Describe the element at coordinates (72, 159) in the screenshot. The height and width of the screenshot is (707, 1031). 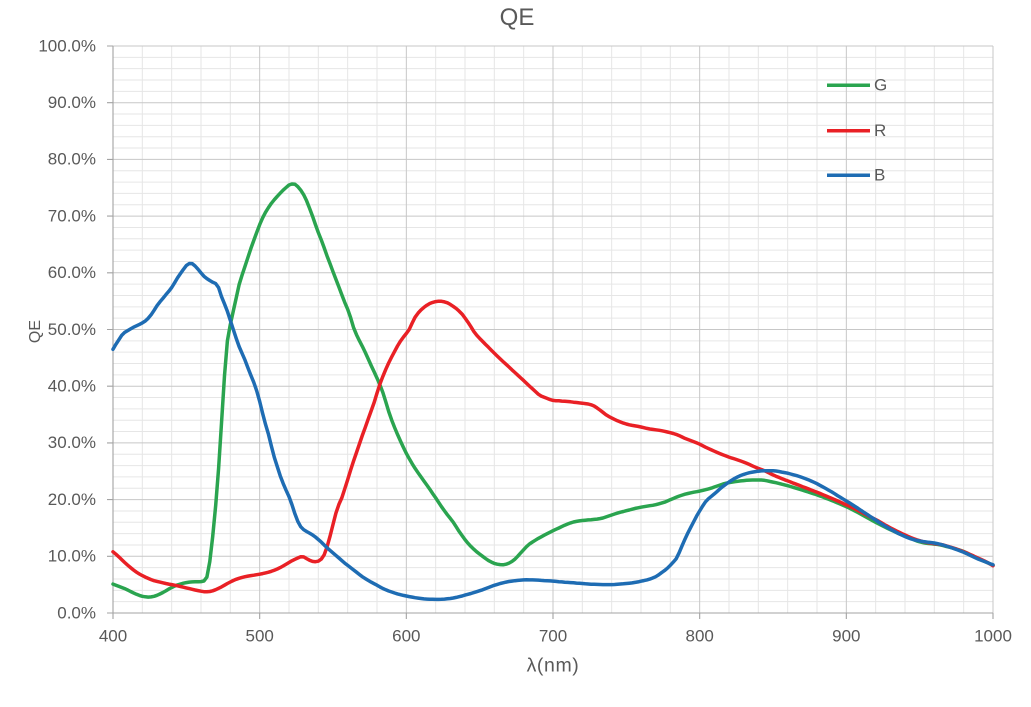
I see `svg-text: 80.0%` at that location.